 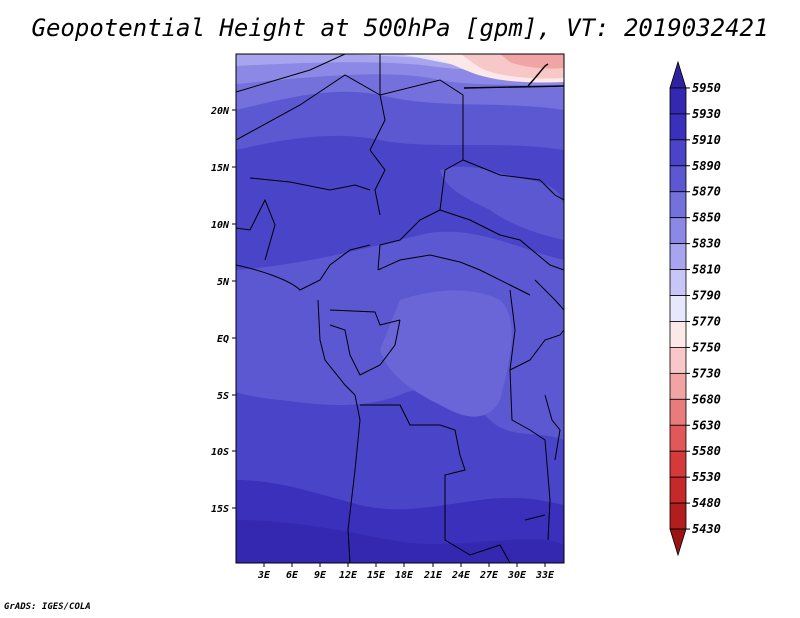 What do you see at coordinates (706, 296) in the screenshot?
I see `colorbar-label: 5790` at bounding box center [706, 296].